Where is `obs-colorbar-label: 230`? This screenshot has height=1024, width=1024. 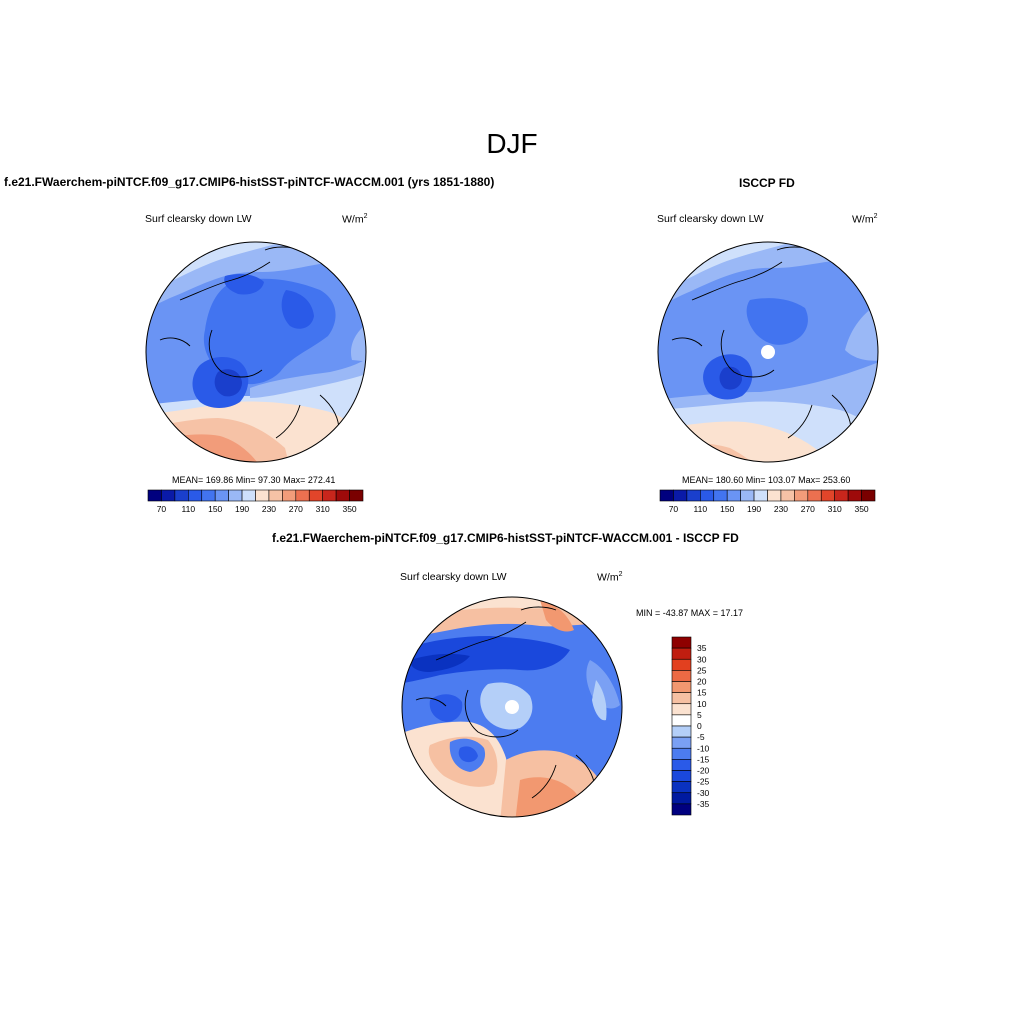 obs-colorbar-label: 230 is located at coordinates (781, 509).